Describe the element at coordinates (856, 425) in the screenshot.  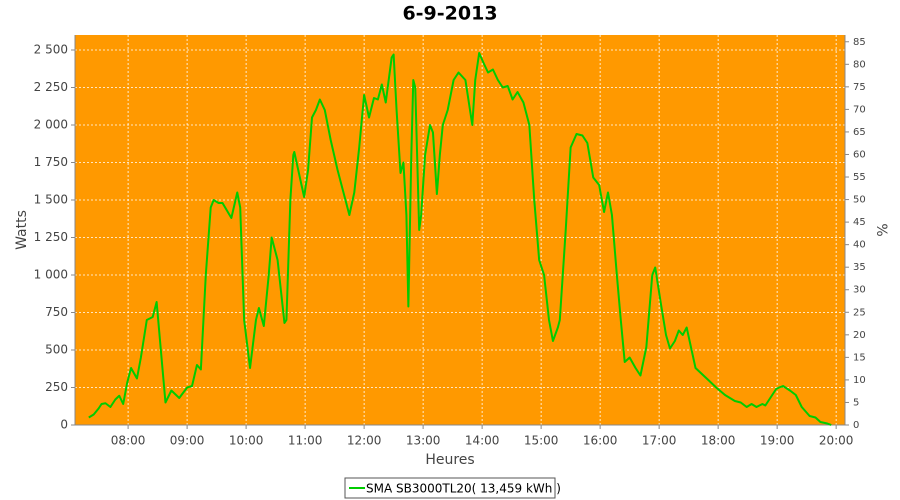
I see `y2-tick-label: 0` at that location.